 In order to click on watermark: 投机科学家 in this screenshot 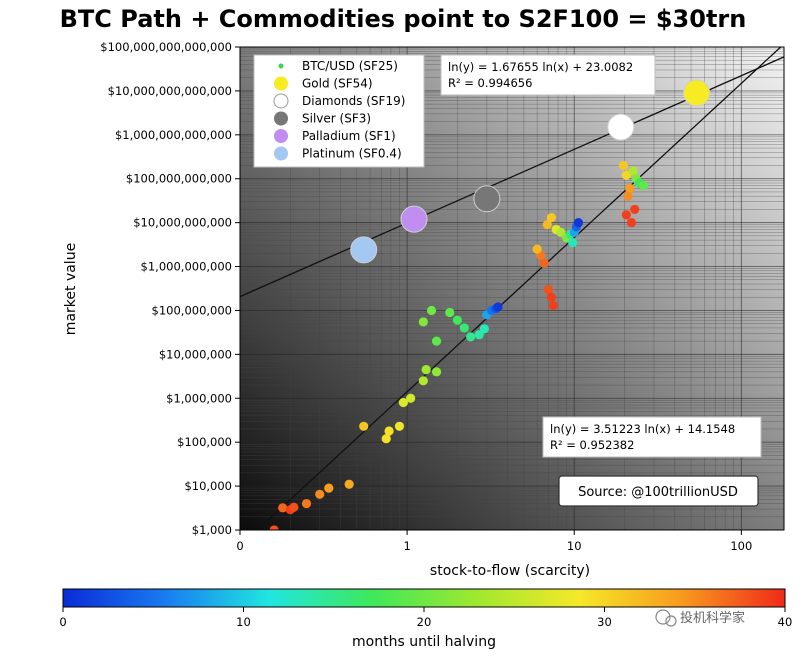, I will do `click(700, 618)`.